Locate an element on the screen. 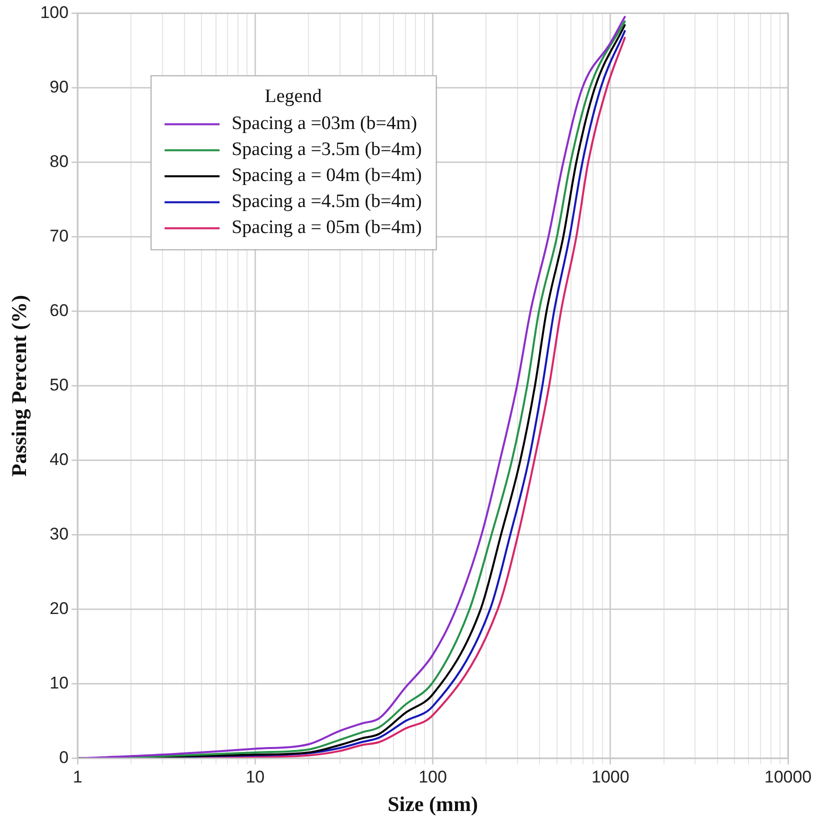 This screenshot has height=826, width=816. x-axis-title: Size (mm) is located at coordinates (433, 804).